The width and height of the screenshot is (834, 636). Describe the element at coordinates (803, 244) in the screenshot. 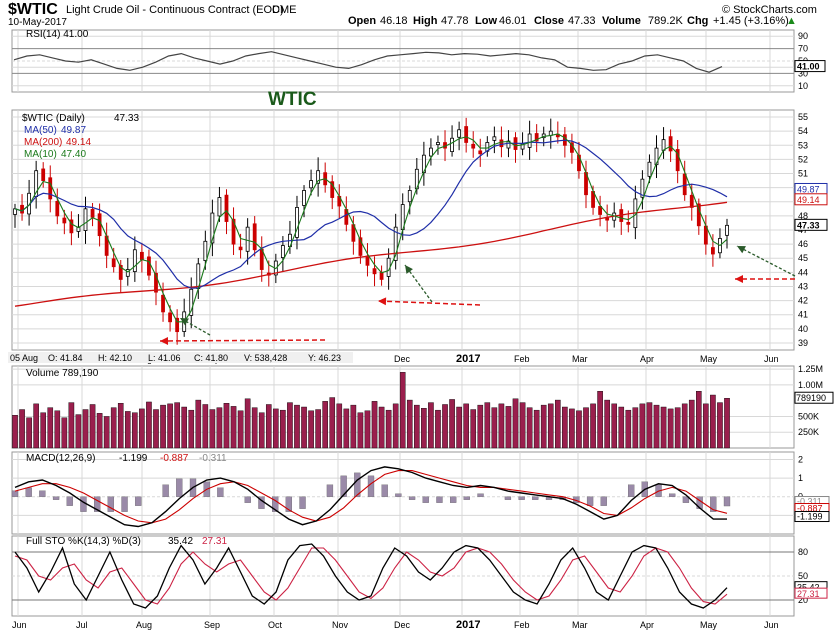

I see `price-tick: 46` at that location.